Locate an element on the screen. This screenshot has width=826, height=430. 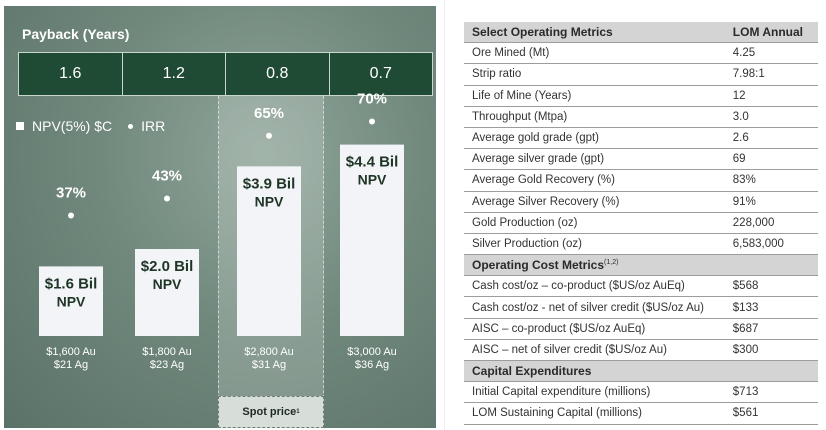
irr-legend-dot is located at coordinates (131, 126).